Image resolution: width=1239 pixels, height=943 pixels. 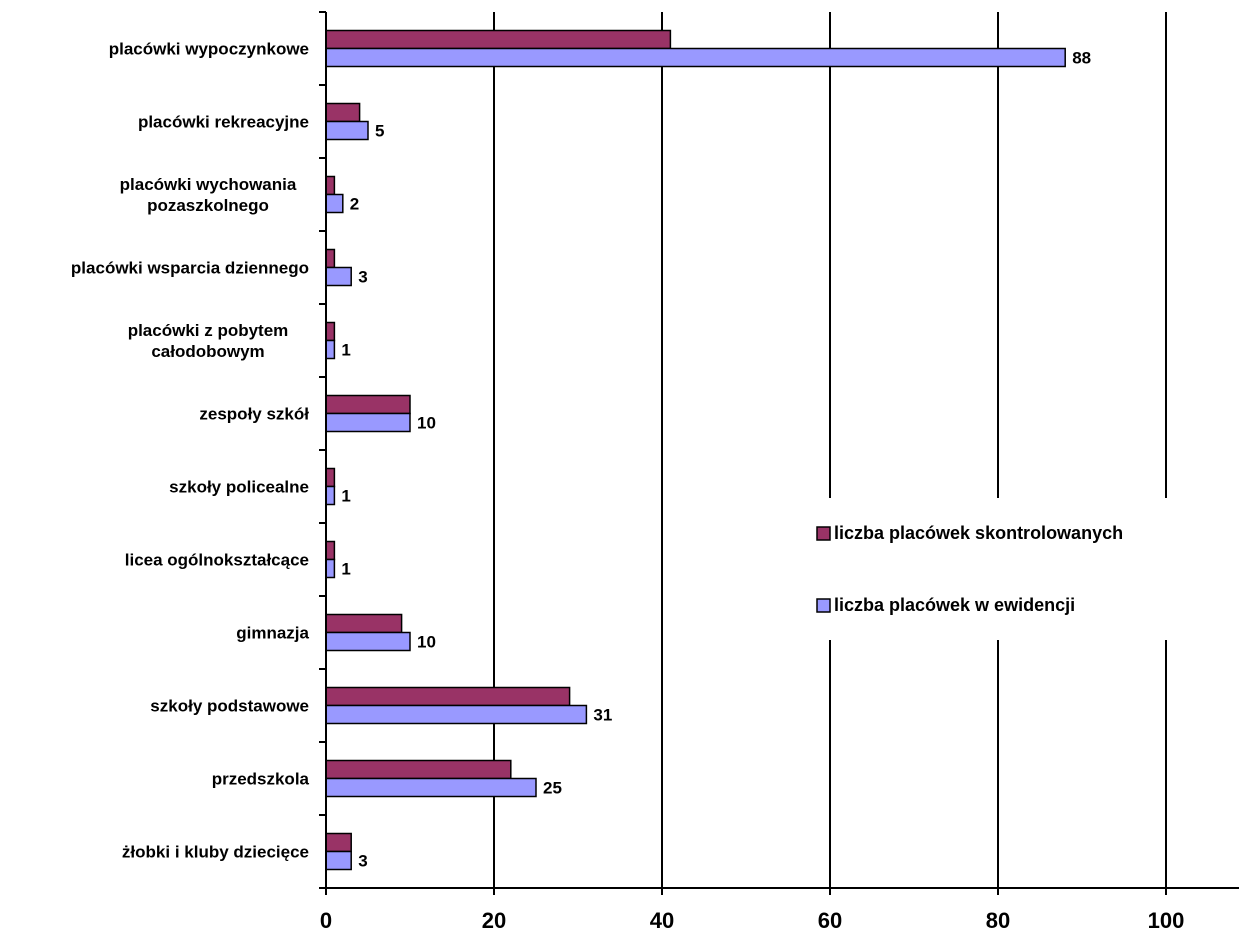 I want to click on data-label-cat5: 1, so click(x=345, y=350).